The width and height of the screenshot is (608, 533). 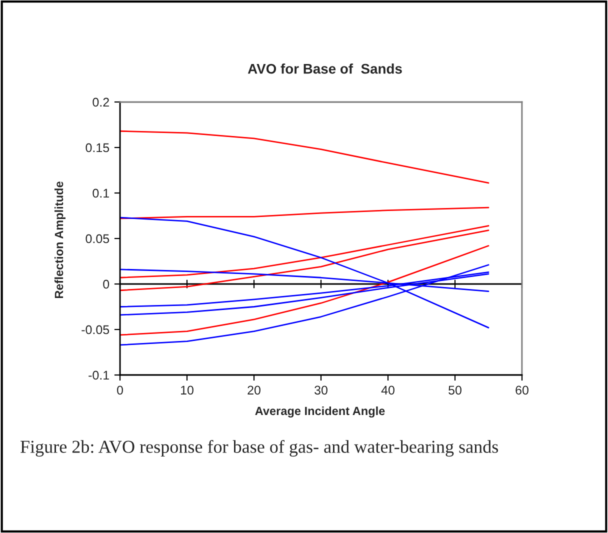 I want to click on y-tick-label: -0.1, so click(x=98, y=375).